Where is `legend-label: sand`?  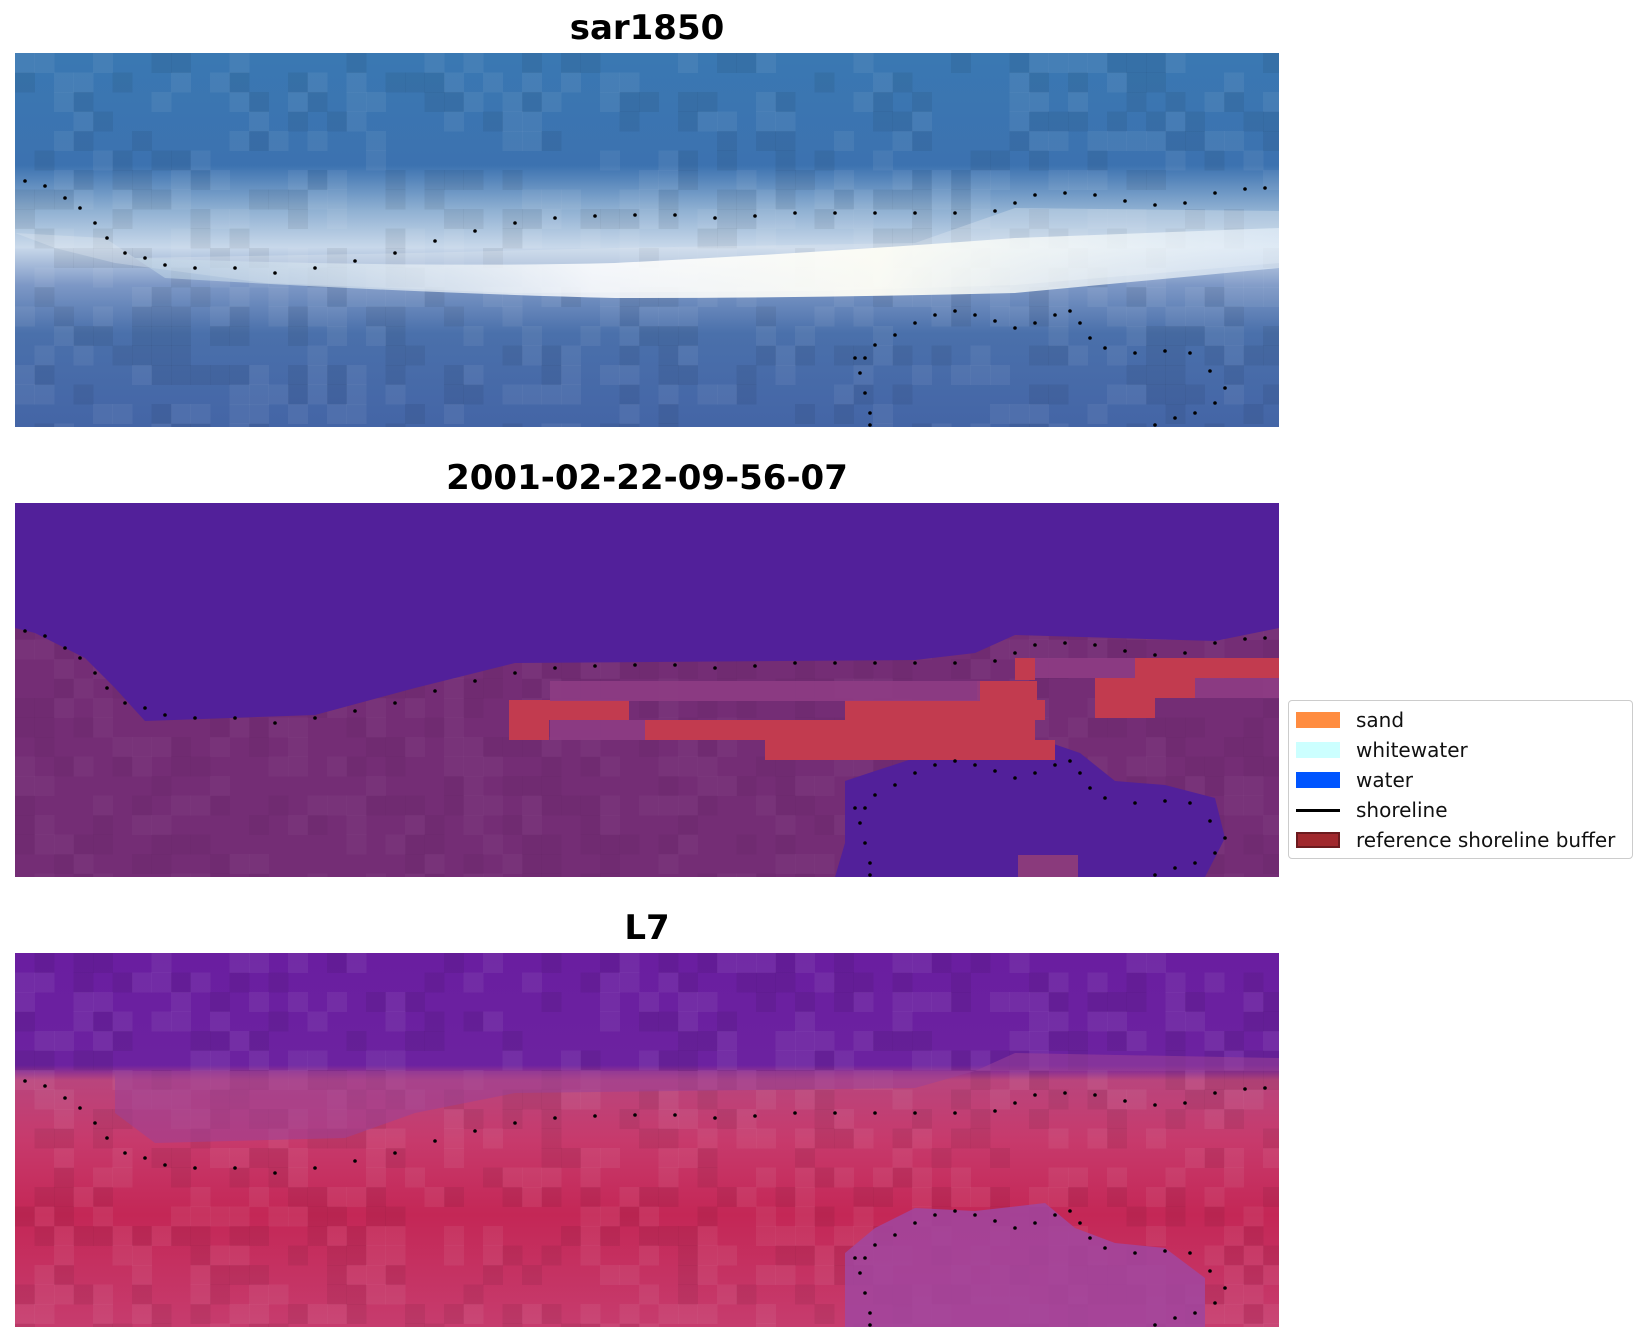 legend-label: sand is located at coordinates (1380, 720).